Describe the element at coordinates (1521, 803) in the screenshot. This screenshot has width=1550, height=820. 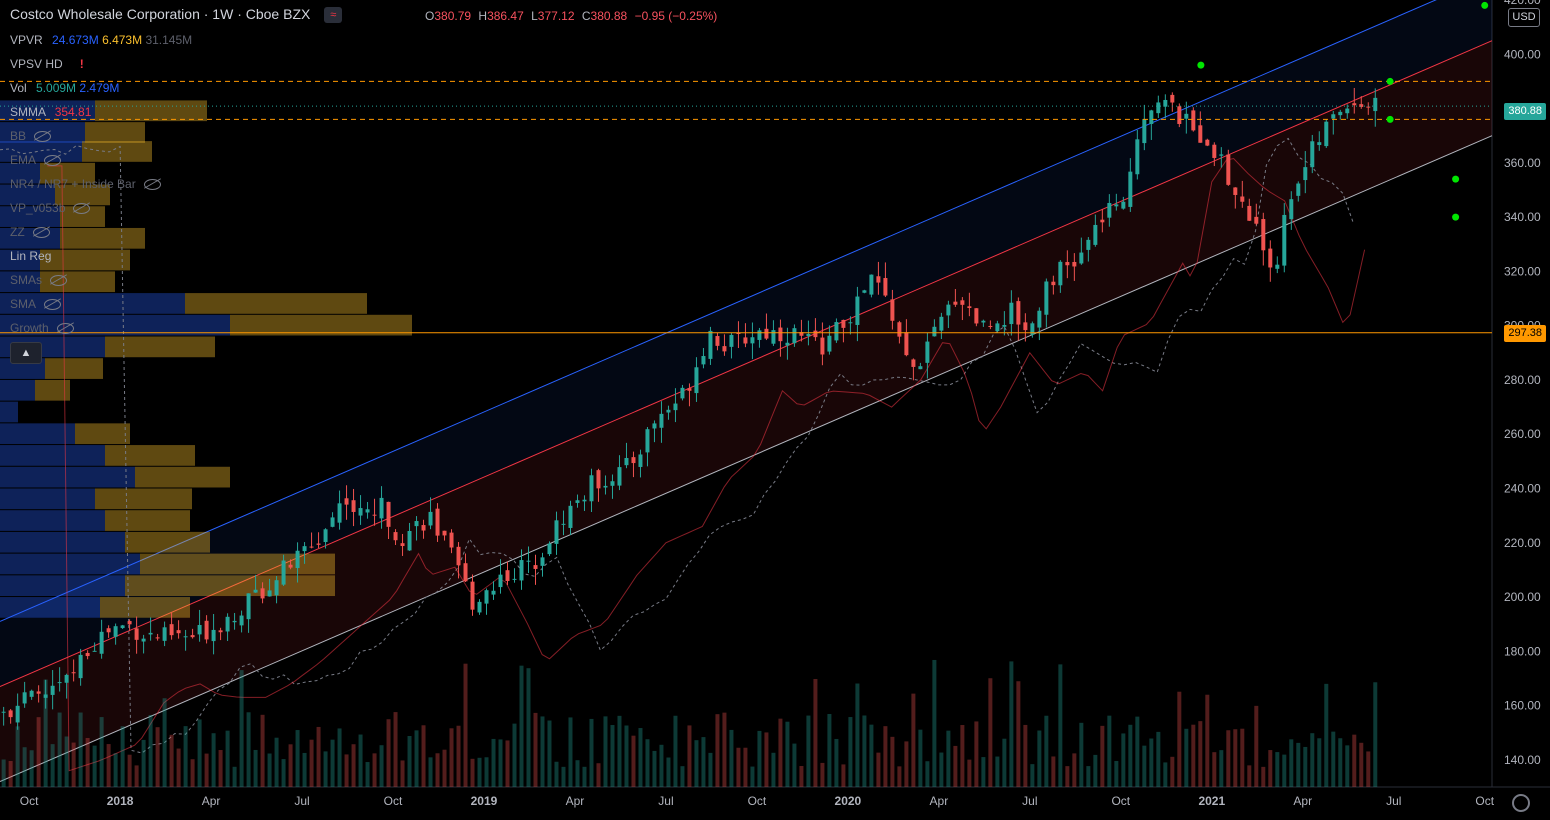
I see `gear-icon` at that location.